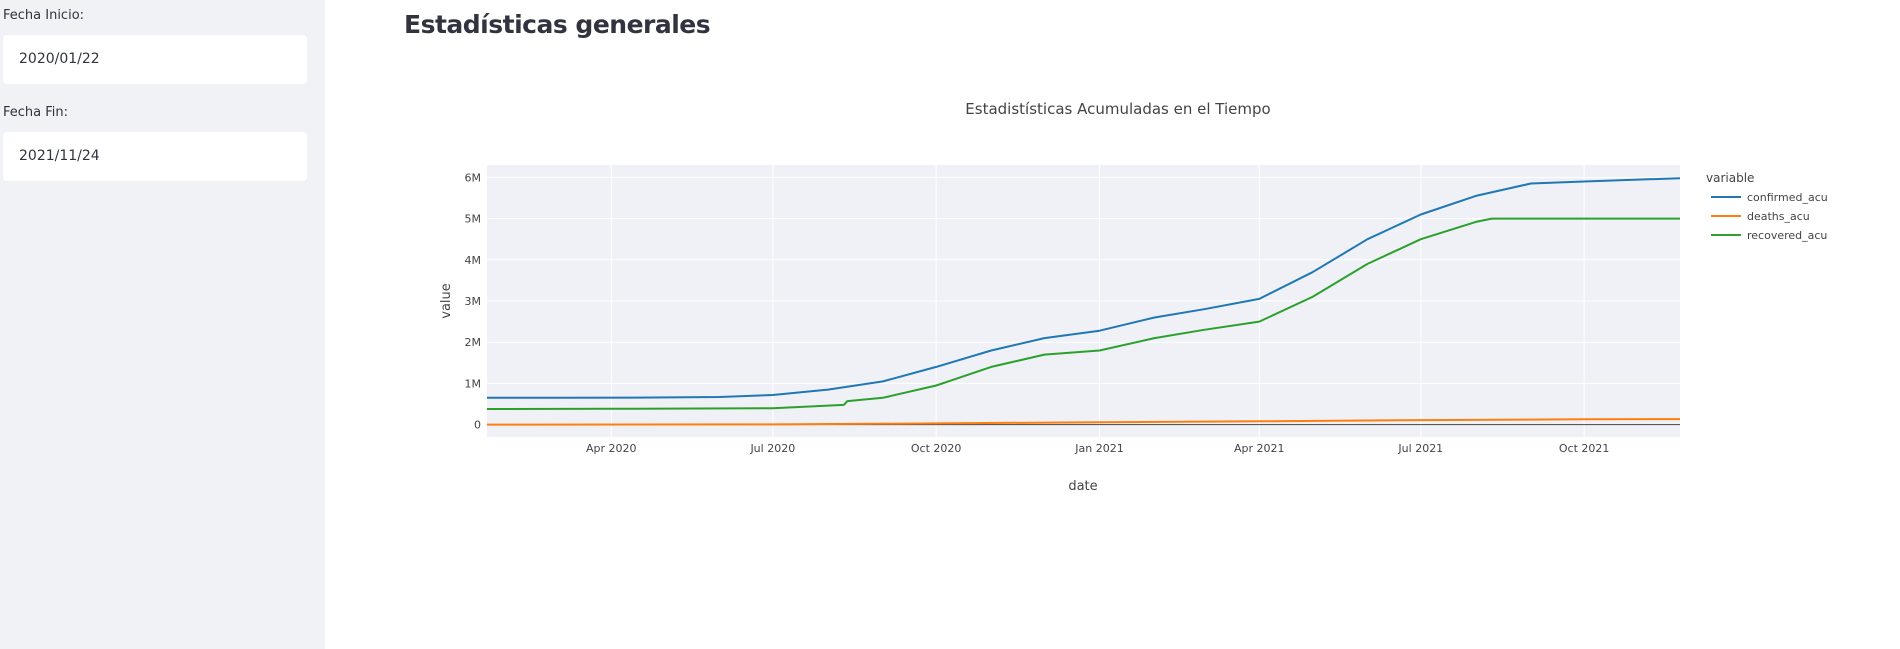 The image size is (1900, 649). I want to click on start-date-label: Fecha Inicio:, so click(43, 15).